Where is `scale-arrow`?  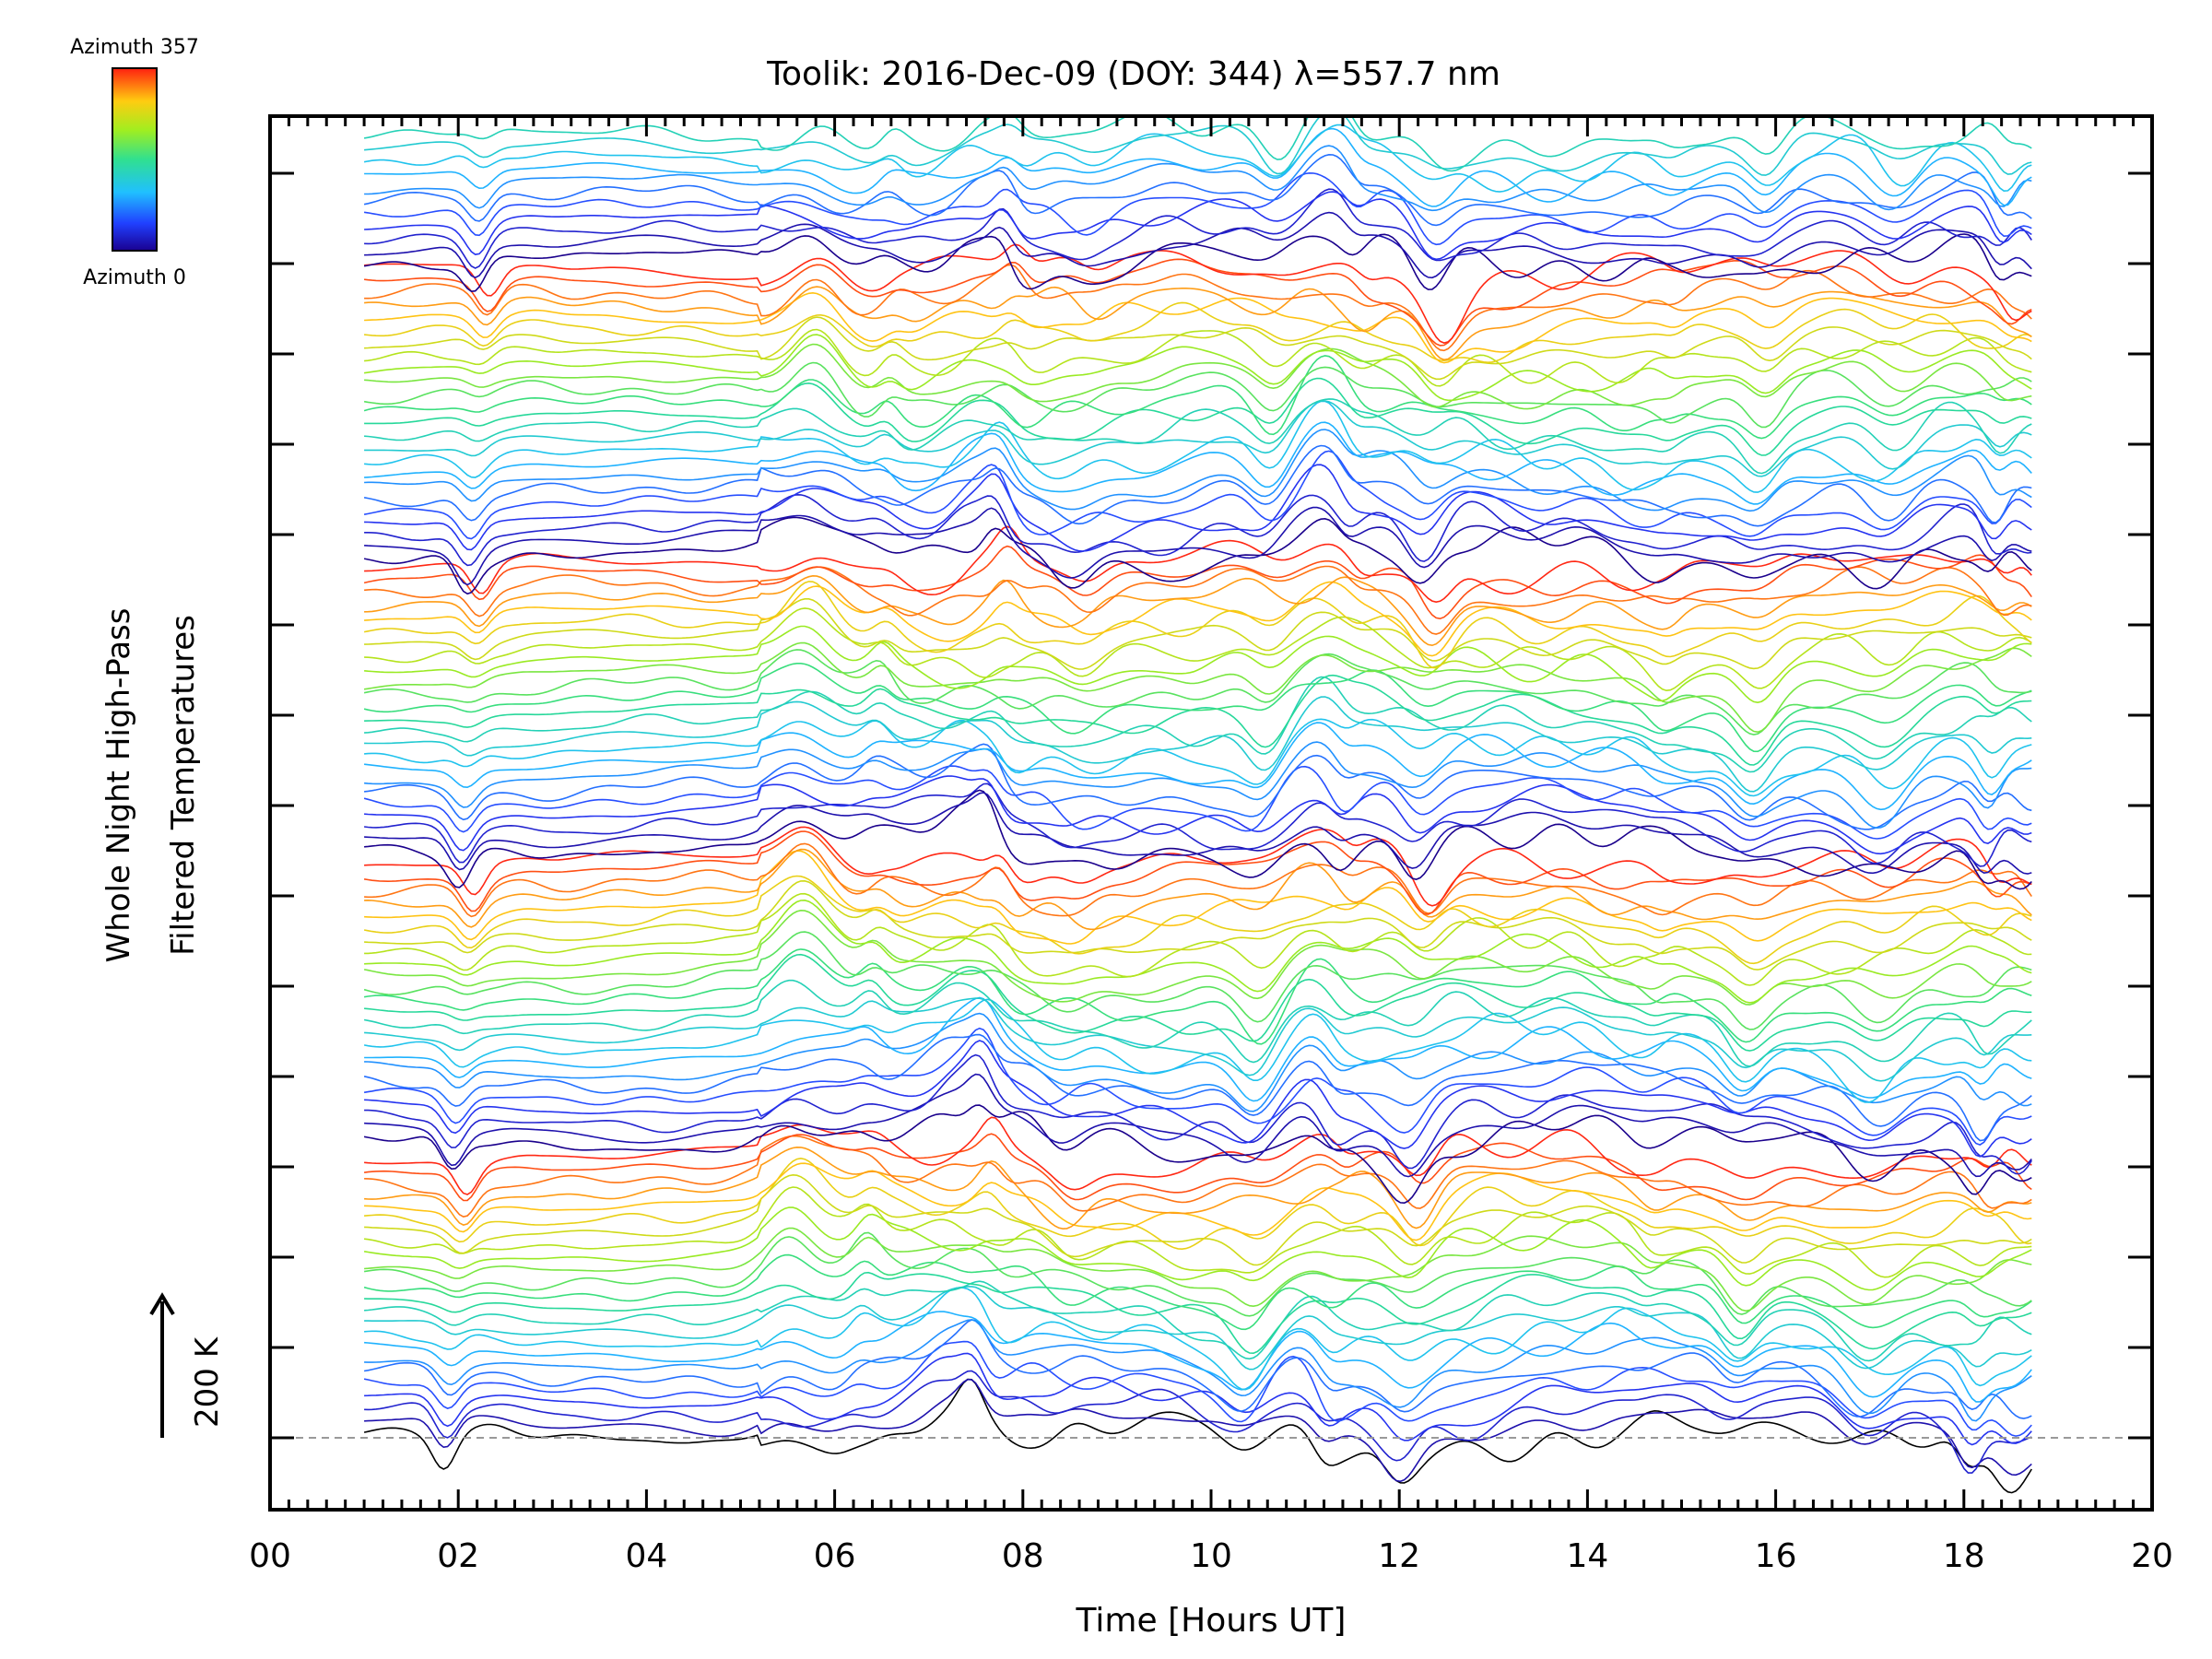
scale-arrow is located at coordinates (162, 1365).